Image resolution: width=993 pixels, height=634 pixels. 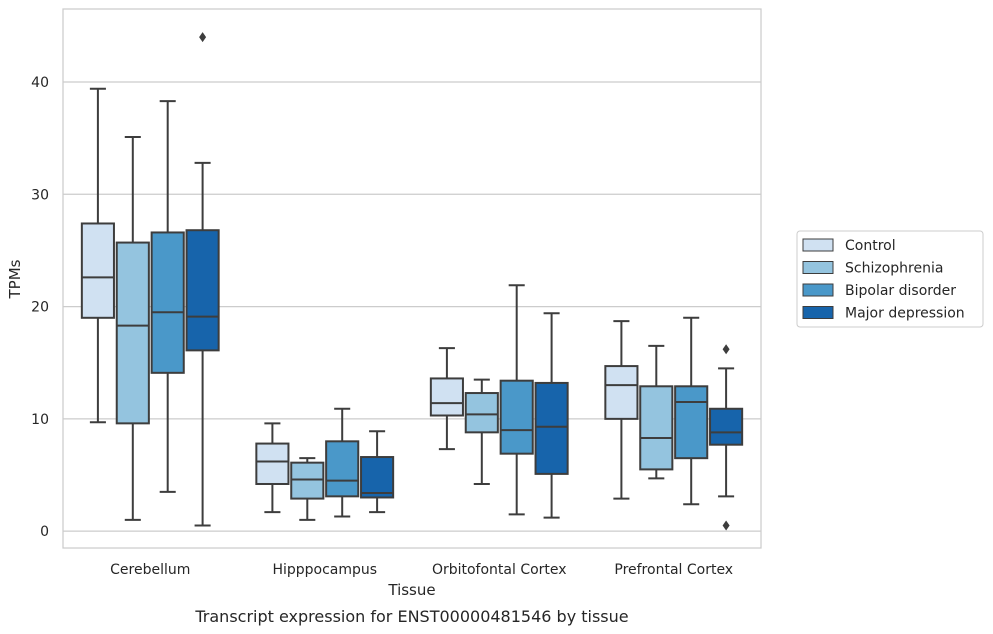 I want to click on legend-label: Control, so click(x=870, y=246).